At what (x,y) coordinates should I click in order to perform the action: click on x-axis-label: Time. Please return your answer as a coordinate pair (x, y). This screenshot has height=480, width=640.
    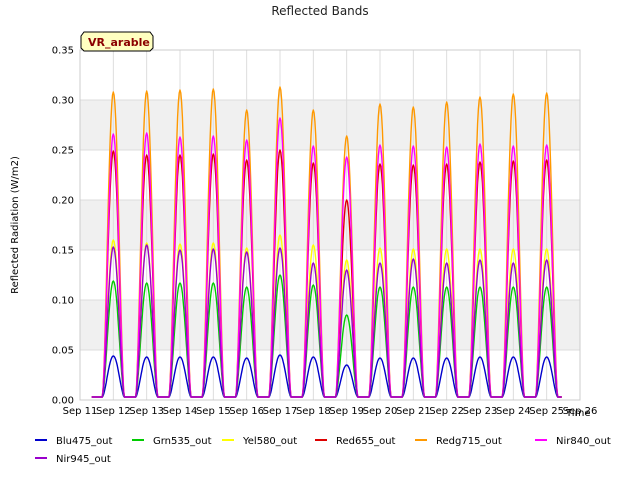
    Looking at the image, I should click on (577, 413).